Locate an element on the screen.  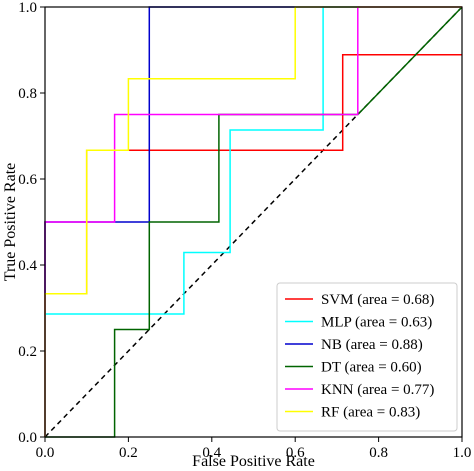
x-tick-label: 0.4 is located at coordinates (211, 453).